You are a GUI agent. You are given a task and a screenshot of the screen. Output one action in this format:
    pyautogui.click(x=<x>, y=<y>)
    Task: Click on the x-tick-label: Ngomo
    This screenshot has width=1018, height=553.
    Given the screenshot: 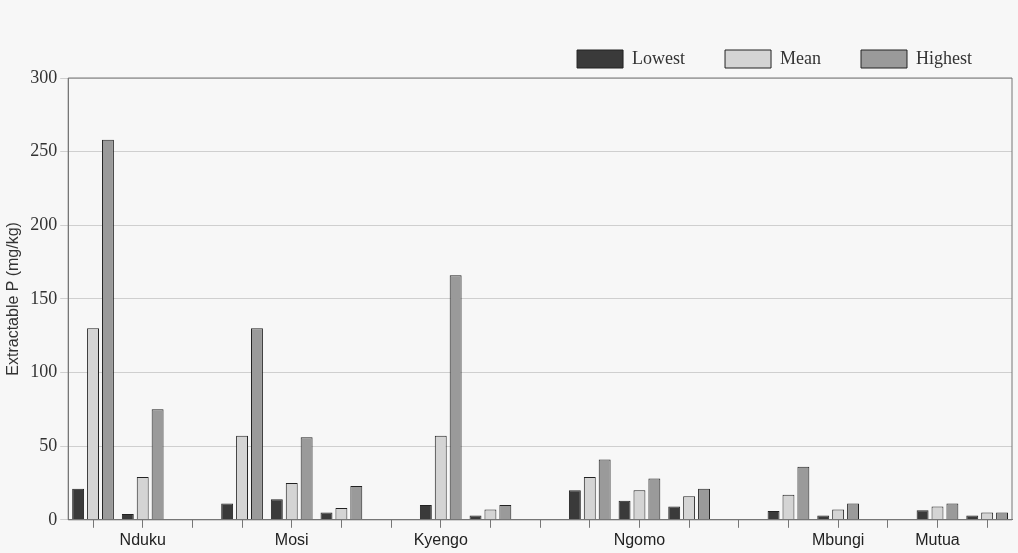 What is the action you would take?
    pyautogui.click(x=639, y=539)
    